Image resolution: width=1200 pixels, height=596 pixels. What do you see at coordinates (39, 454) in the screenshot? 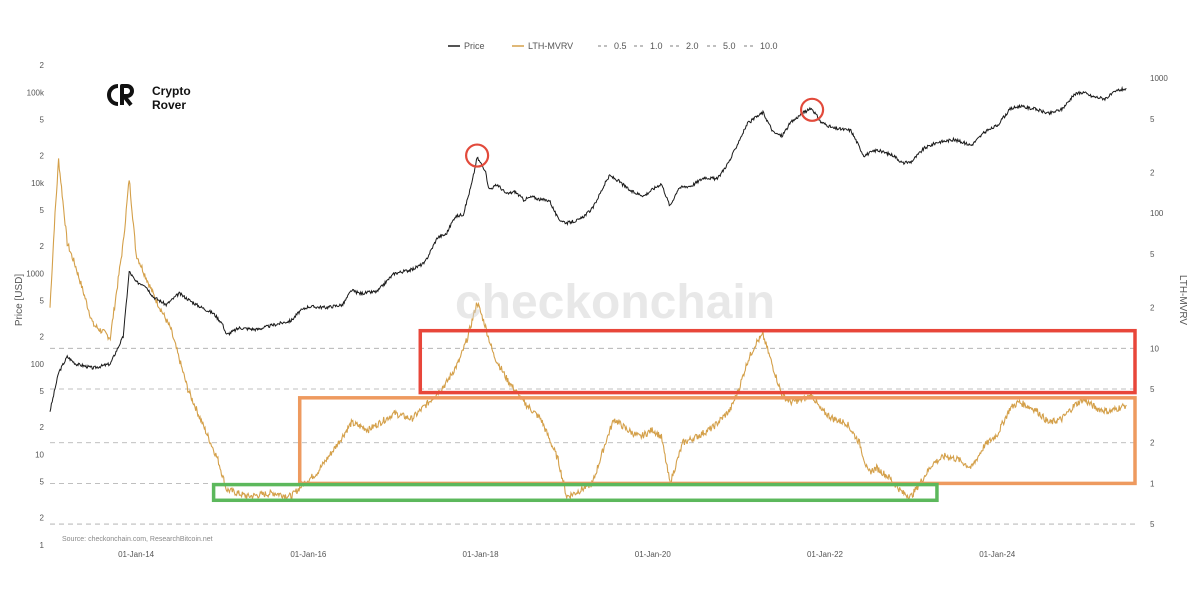
I see `left-tick-label: 10` at bounding box center [39, 454].